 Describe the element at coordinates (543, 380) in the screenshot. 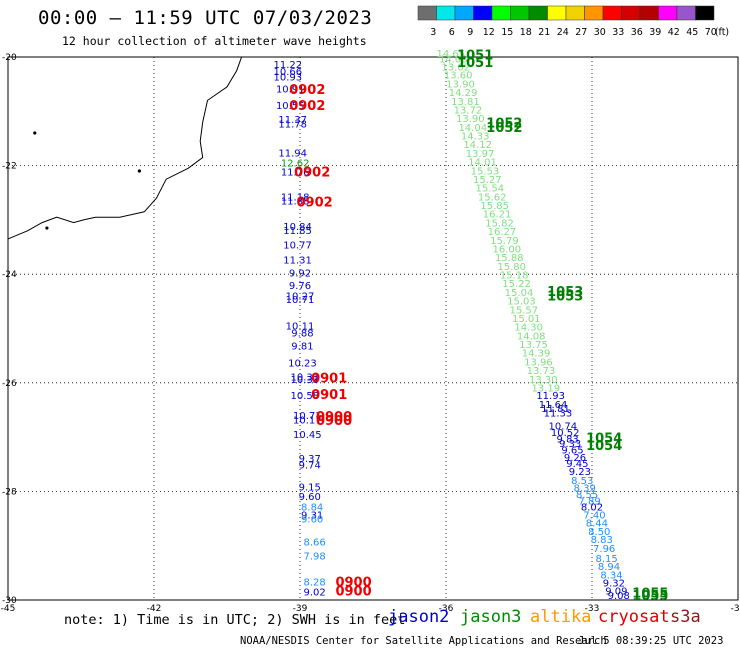

I see `wave-height-label: 13.30` at that location.